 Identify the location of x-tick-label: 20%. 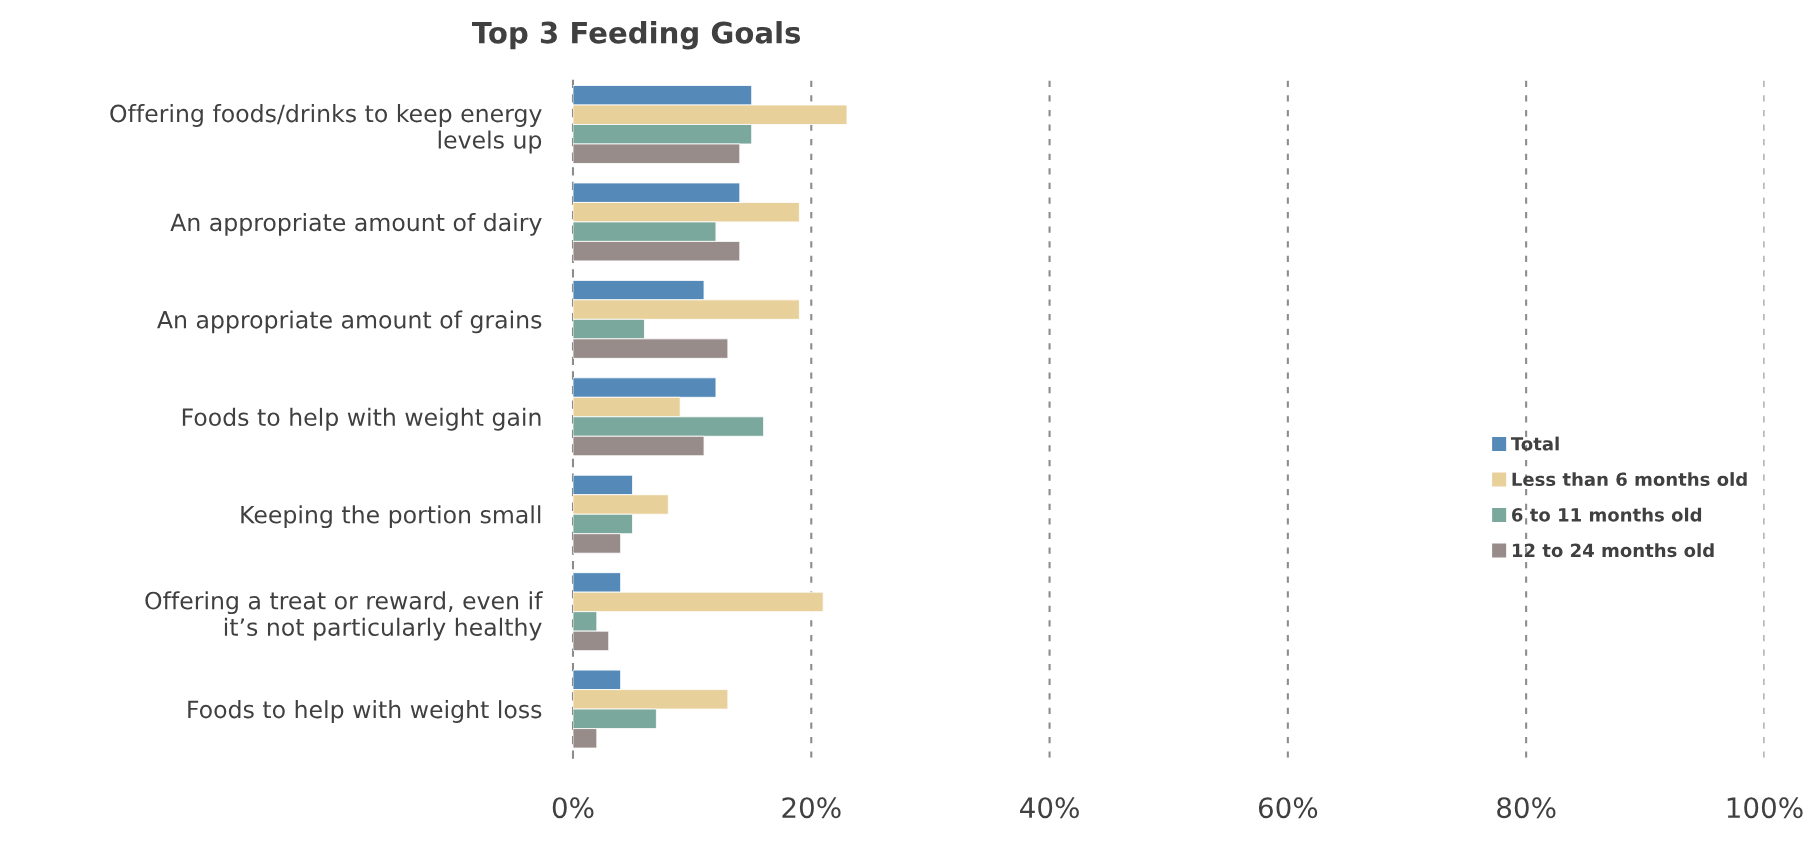
(811, 808).